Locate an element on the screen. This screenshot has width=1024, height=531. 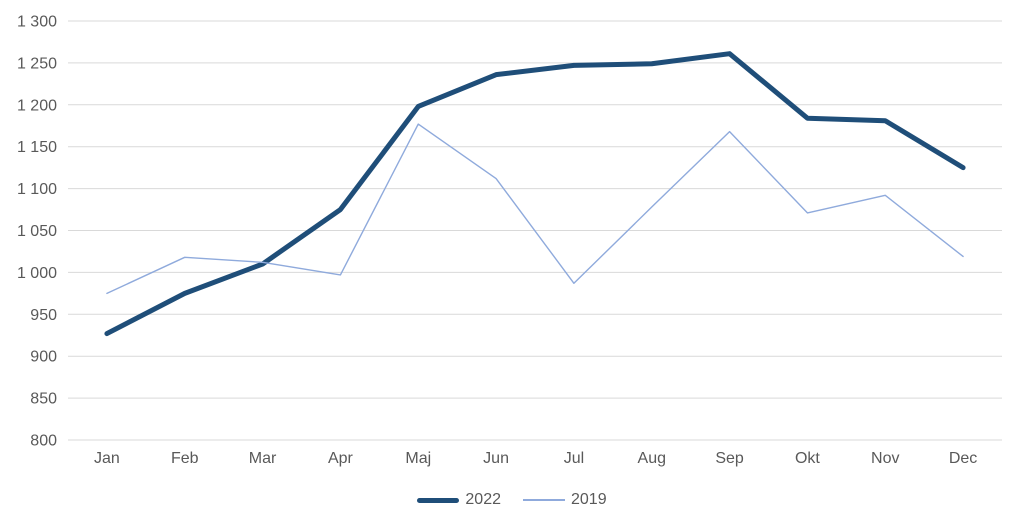
y-axis-tick-label: 900 is located at coordinates (43, 357).